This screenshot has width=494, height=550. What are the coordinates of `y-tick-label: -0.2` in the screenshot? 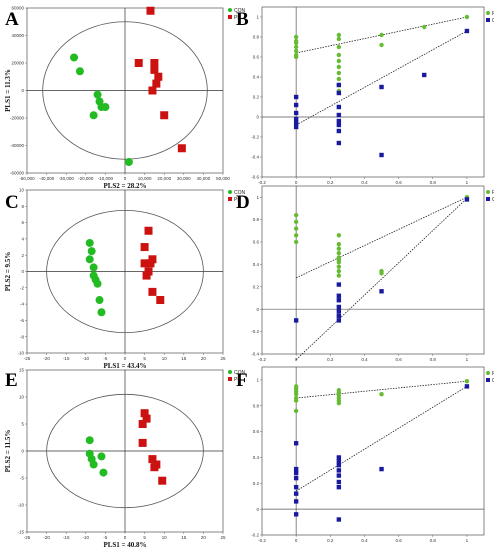 It's located at (255, 535).